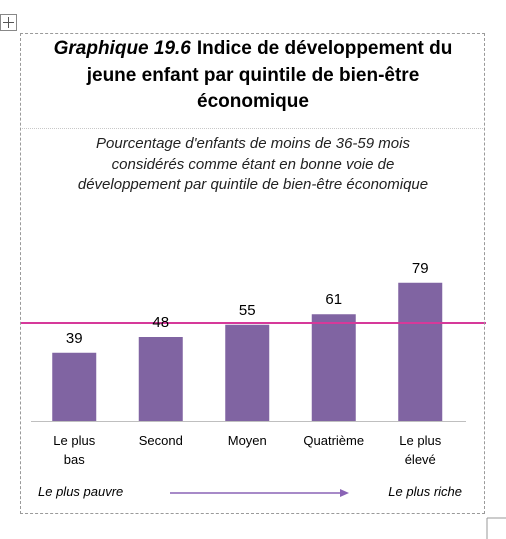 Image resolution: width=506 pixels, height=539 pixels. I want to click on corner-mark, so click(496, 528).